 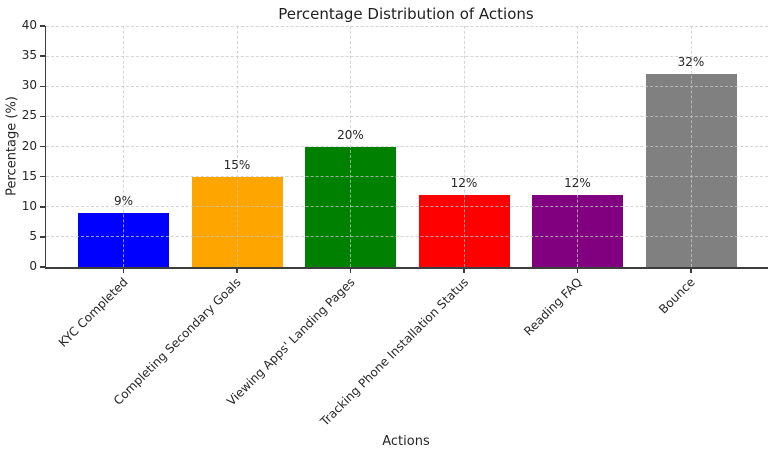 What do you see at coordinates (29, 55) in the screenshot?
I see `y-tick-label: 35` at bounding box center [29, 55].